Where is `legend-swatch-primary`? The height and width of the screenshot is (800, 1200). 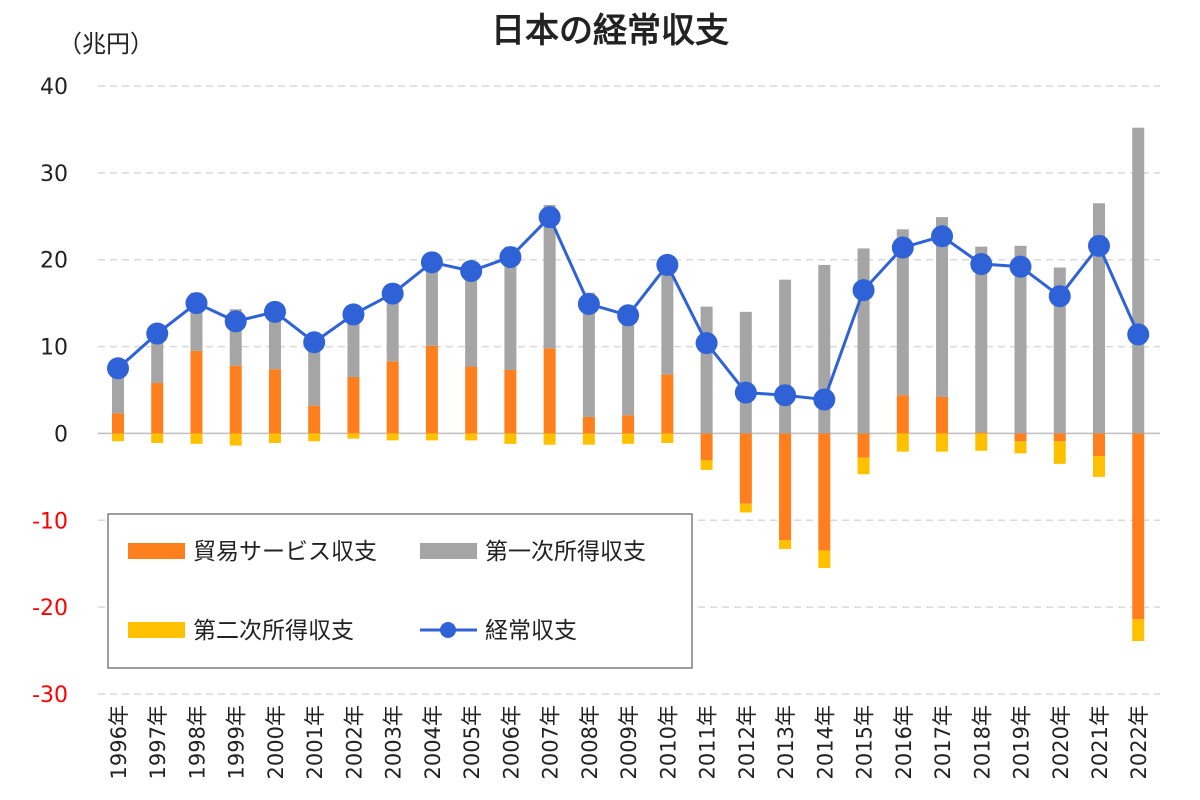 legend-swatch-primary is located at coordinates (448, 551).